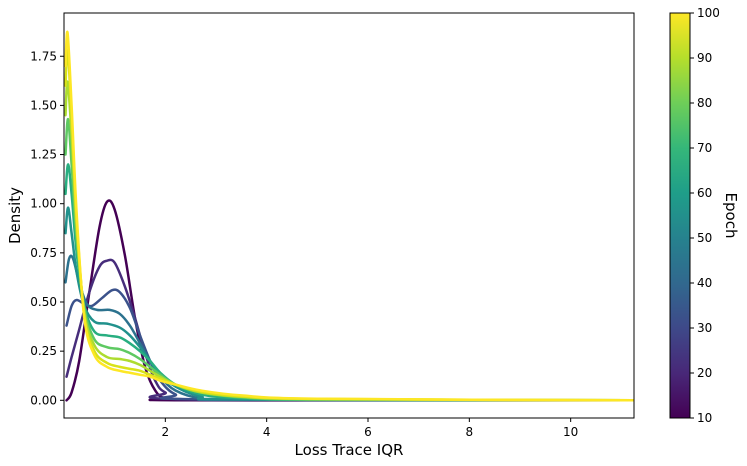 Image resolution: width=747 pixels, height=466 pixels. I want to click on colorbar, so click(680, 215).